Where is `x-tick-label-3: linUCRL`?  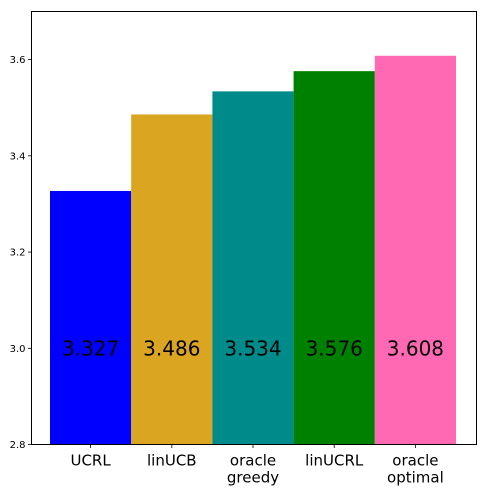 x-tick-label-3: linUCRL is located at coordinates (334, 461).